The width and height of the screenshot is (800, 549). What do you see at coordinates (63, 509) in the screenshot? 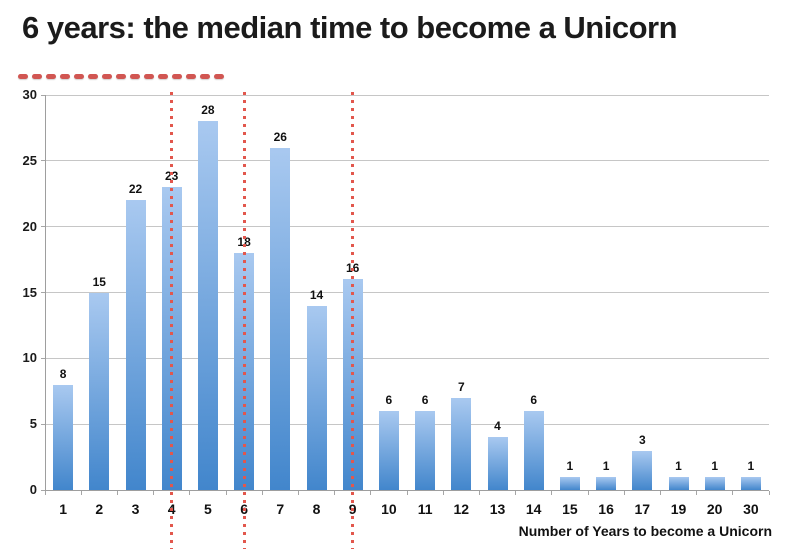
I see `x-tick-label: 1` at bounding box center [63, 509].